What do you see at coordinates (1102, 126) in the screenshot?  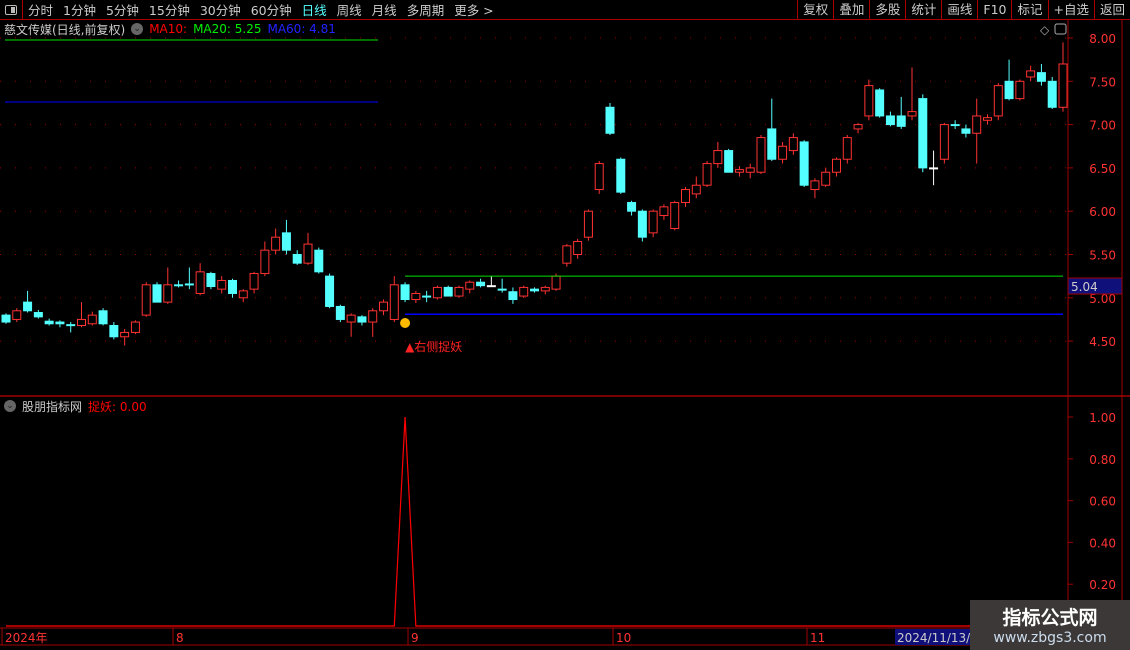 I see `price-tick-label: 7.00` at bounding box center [1102, 126].